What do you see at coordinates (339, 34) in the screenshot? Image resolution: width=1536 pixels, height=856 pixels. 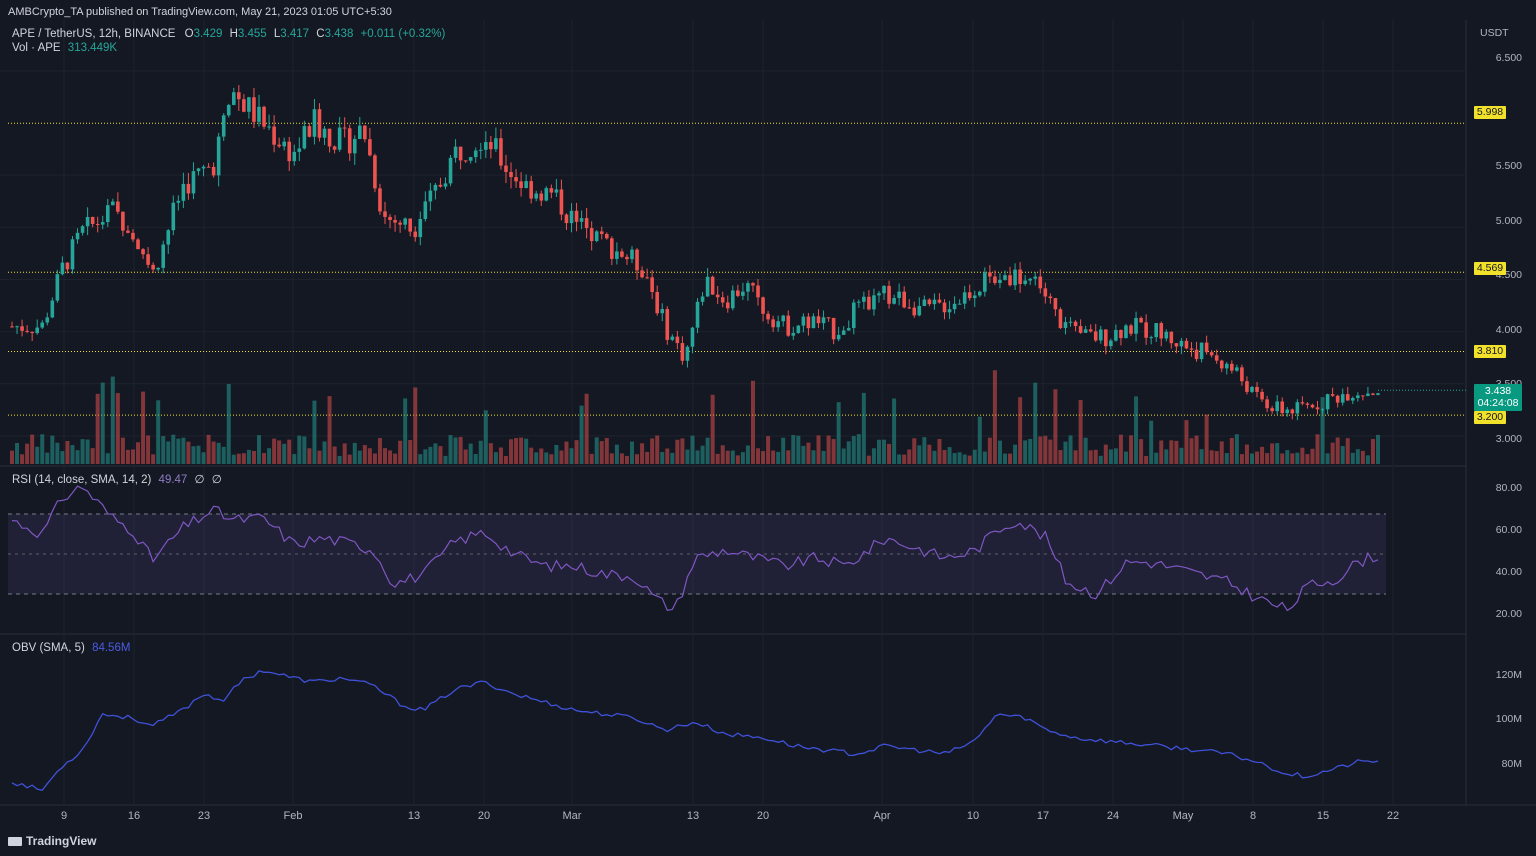 I see `close-value: 3.438` at bounding box center [339, 34].